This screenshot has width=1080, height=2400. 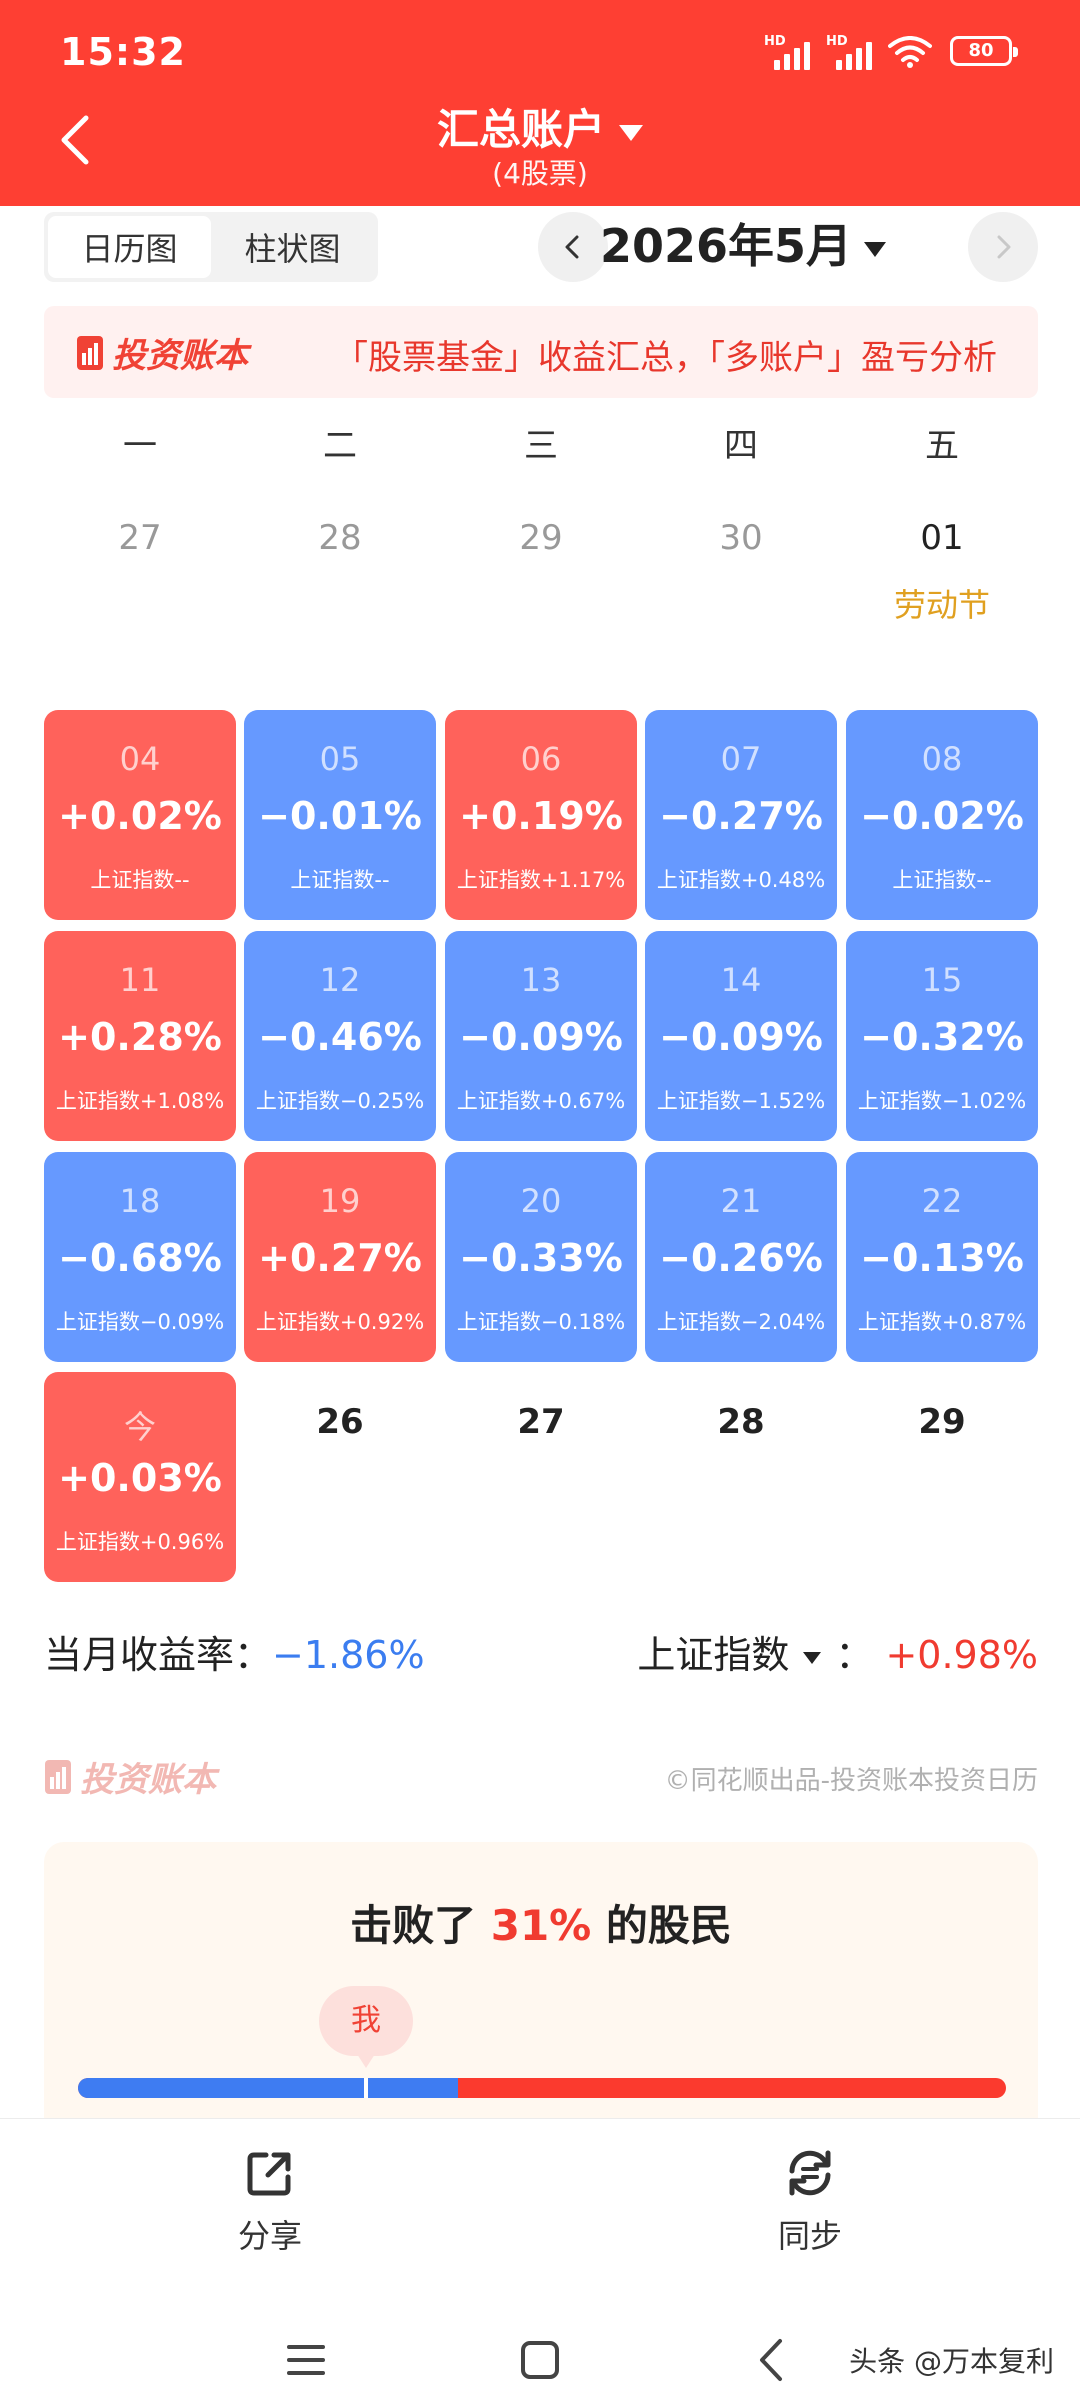 What do you see at coordinates (741, 1101) in the screenshot?
I see `day-index: 上证指数−1.52%` at bounding box center [741, 1101].